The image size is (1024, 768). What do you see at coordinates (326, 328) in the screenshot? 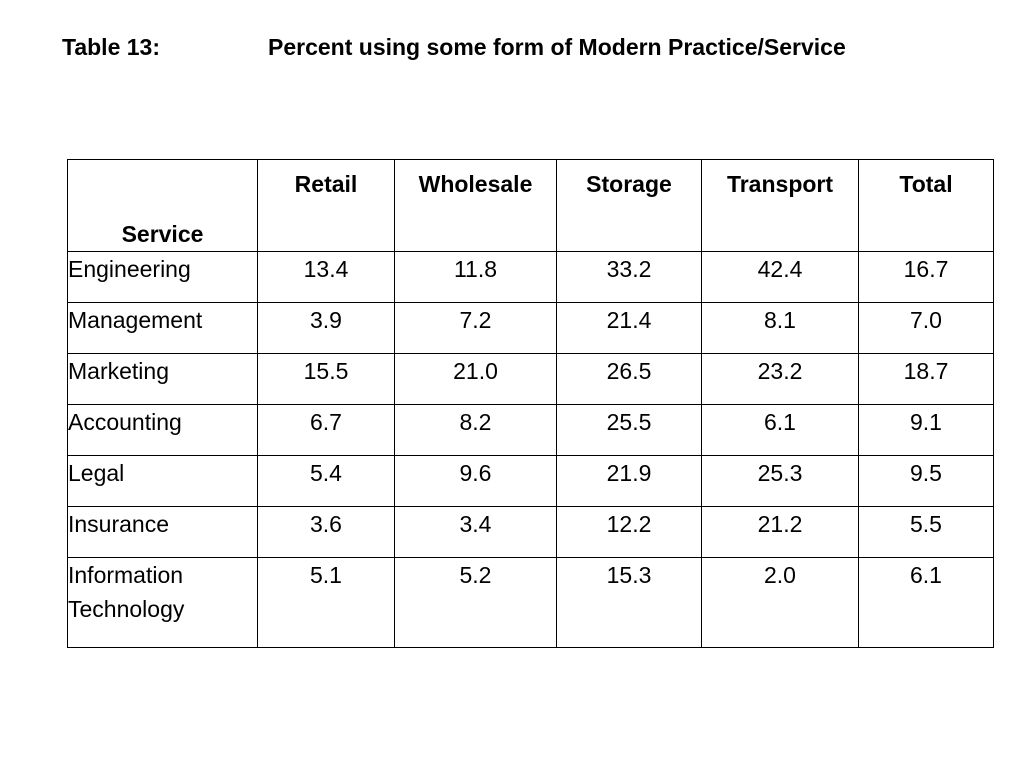
I see `cell-retail: 3.9` at bounding box center [326, 328].